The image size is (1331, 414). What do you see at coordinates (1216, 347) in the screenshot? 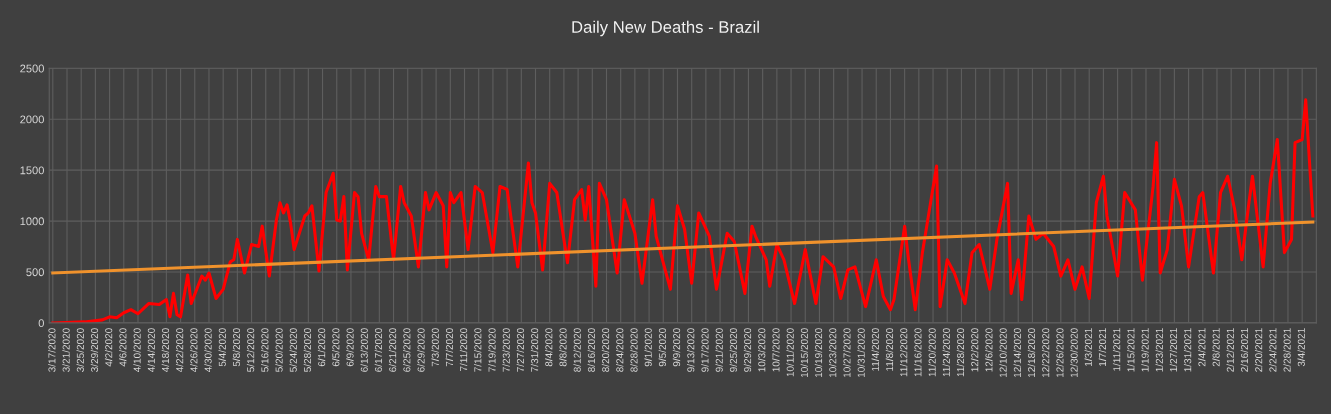
I see `x-tick-label: 2/8/2021` at bounding box center [1216, 347].